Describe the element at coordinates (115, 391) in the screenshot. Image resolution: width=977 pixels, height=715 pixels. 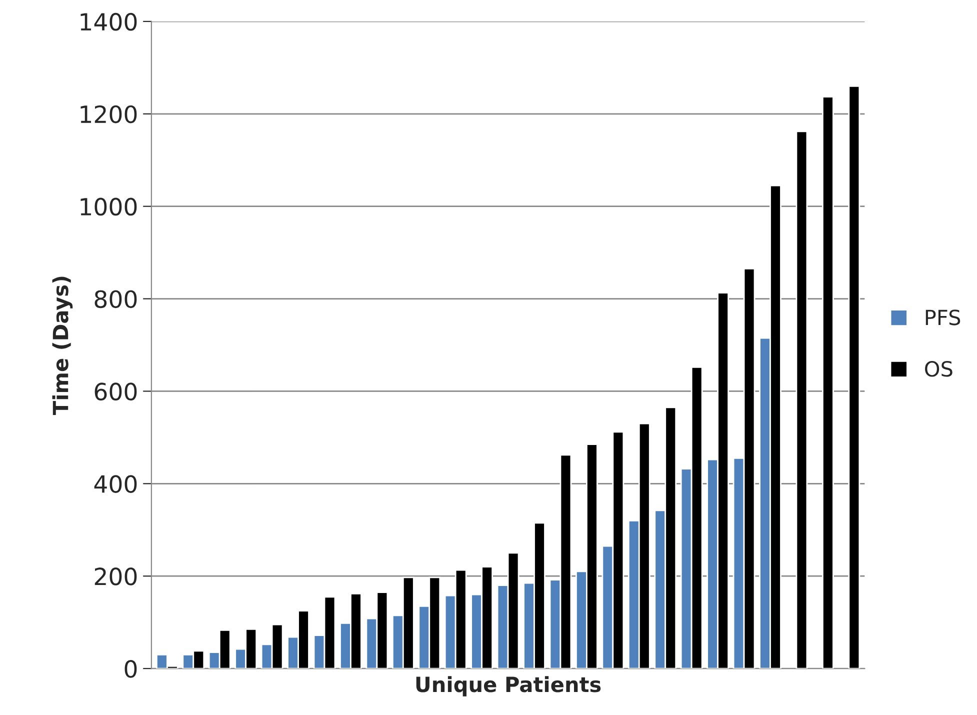
I see `y-tick-label: 600` at that location.